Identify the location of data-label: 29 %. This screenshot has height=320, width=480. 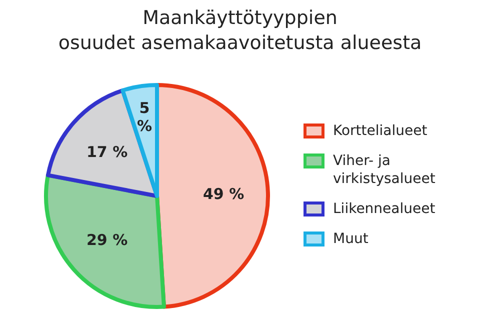
(107, 240).